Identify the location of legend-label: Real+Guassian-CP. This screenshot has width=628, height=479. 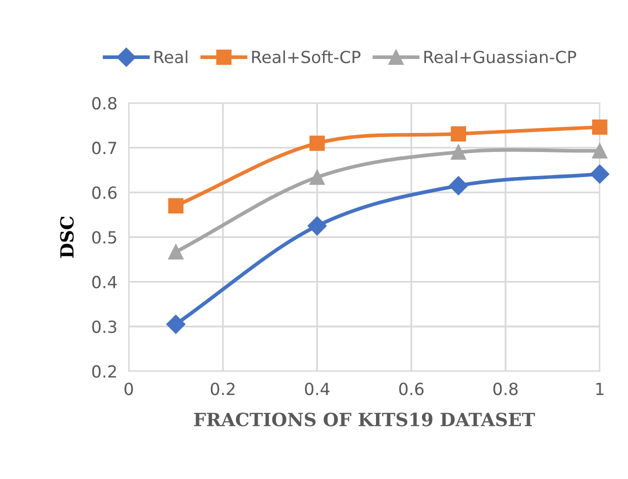
(500, 57).